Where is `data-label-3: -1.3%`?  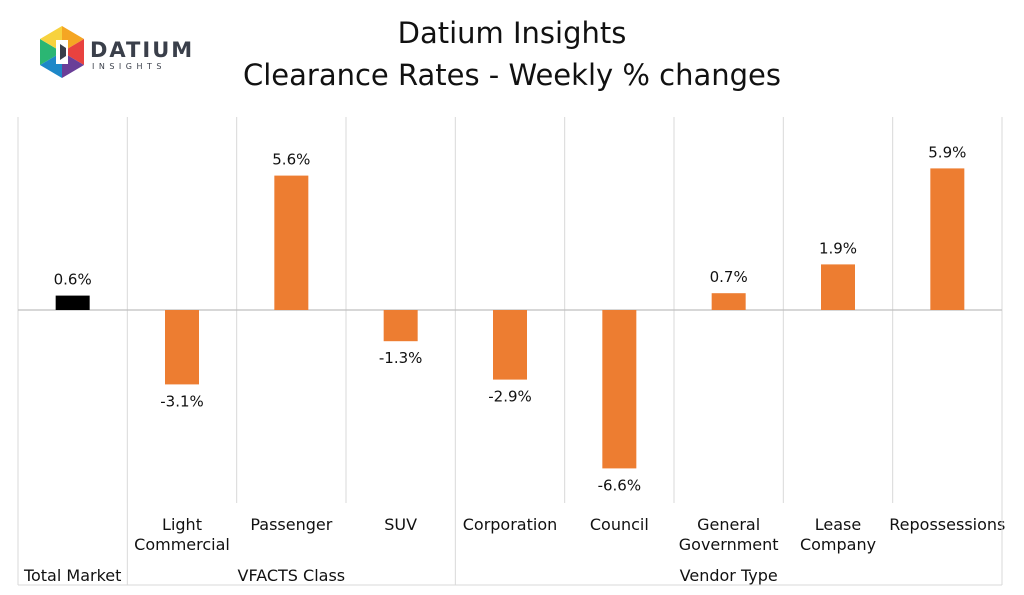
data-label-3: -1.3% is located at coordinates (401, 358).